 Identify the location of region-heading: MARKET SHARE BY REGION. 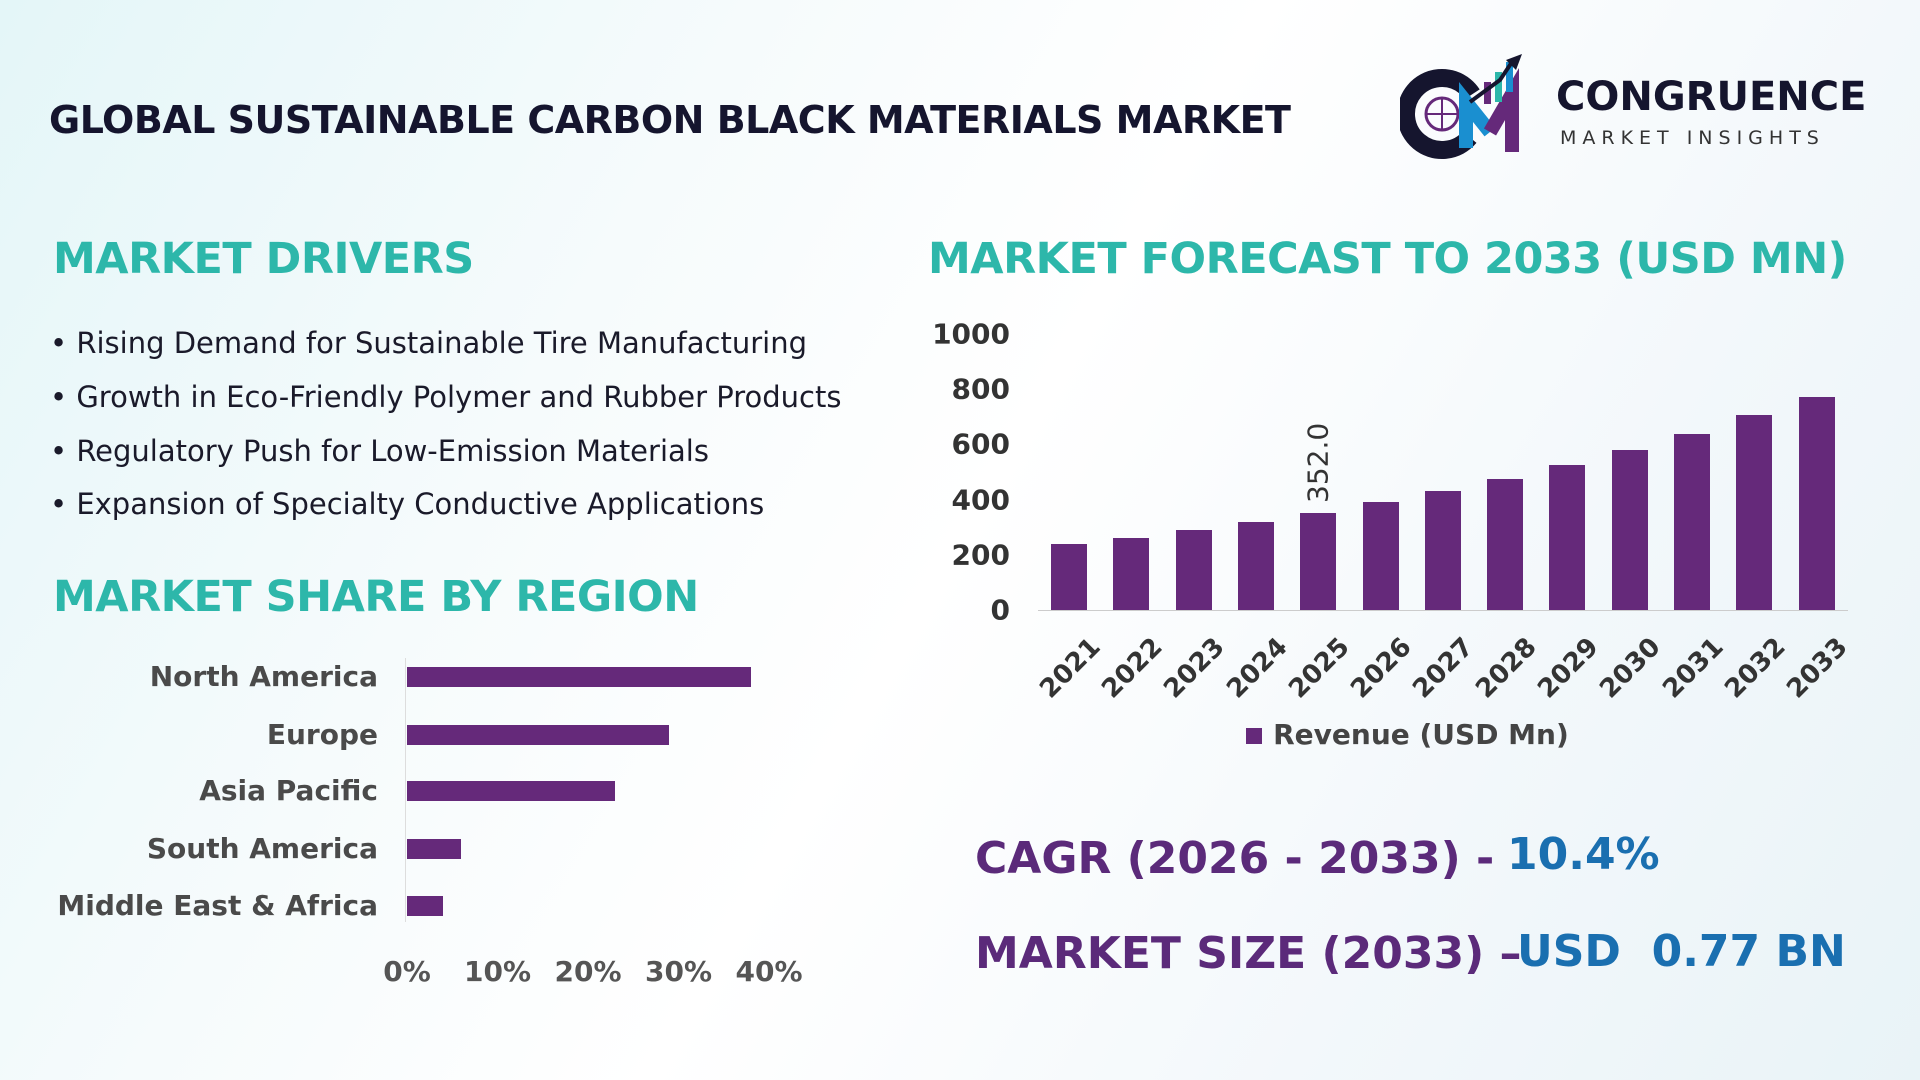
(376, 597).